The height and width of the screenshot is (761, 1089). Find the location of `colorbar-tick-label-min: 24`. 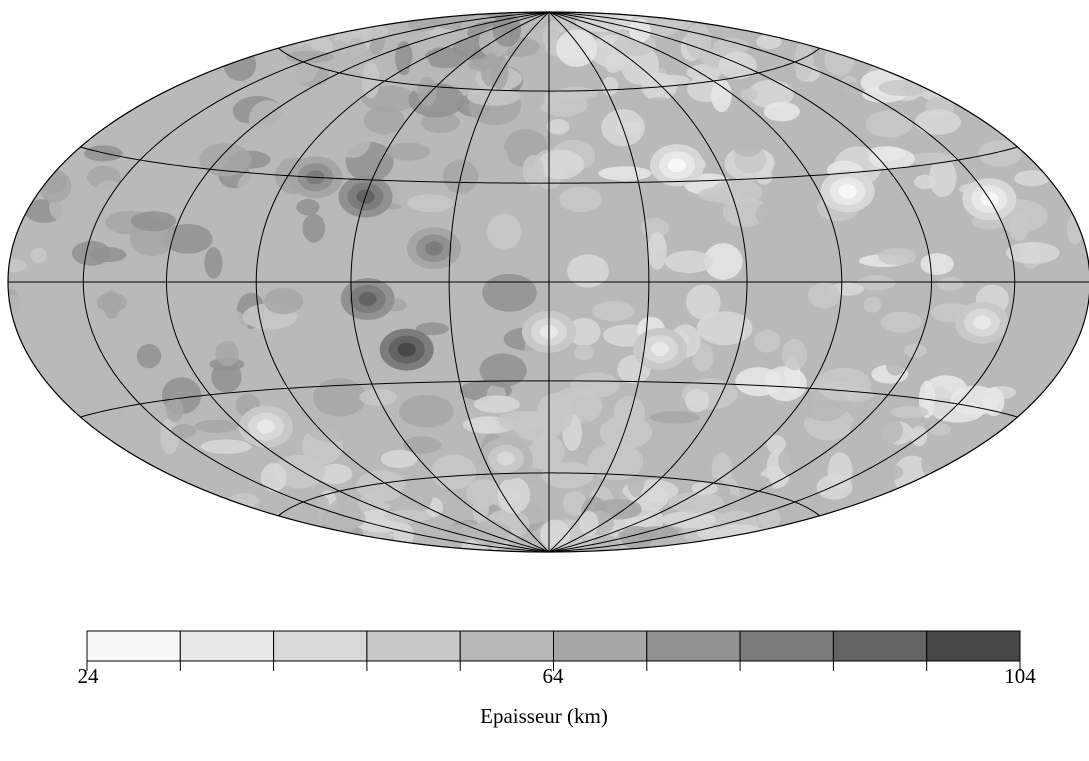

colorbar-tick-label-min: 24 is located at coordinates (88, 676).